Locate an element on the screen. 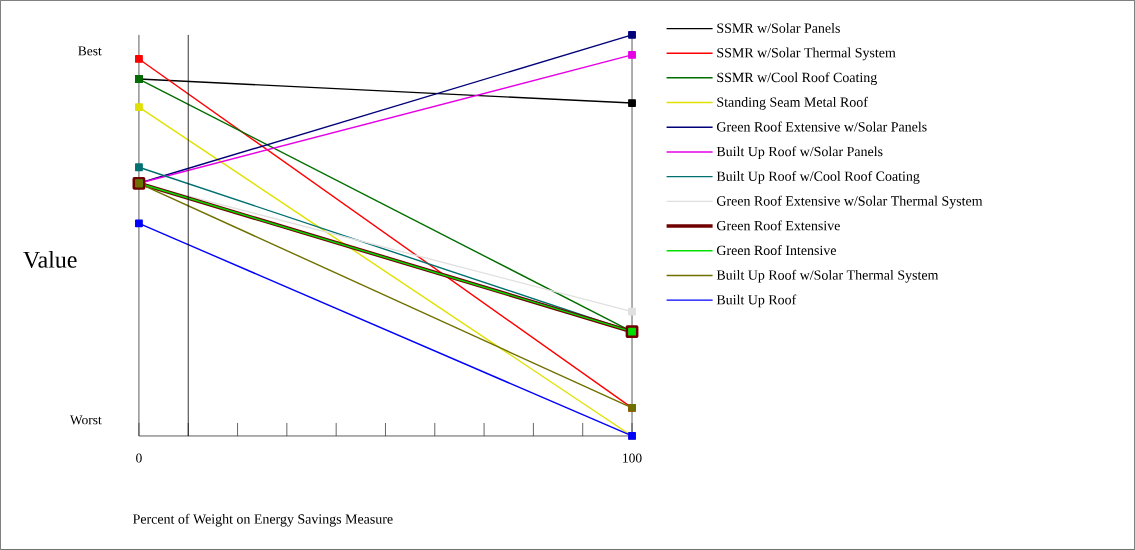  legend-label: Green Roof Extensive w/Solar Panels is located at coordinates (821, 126).